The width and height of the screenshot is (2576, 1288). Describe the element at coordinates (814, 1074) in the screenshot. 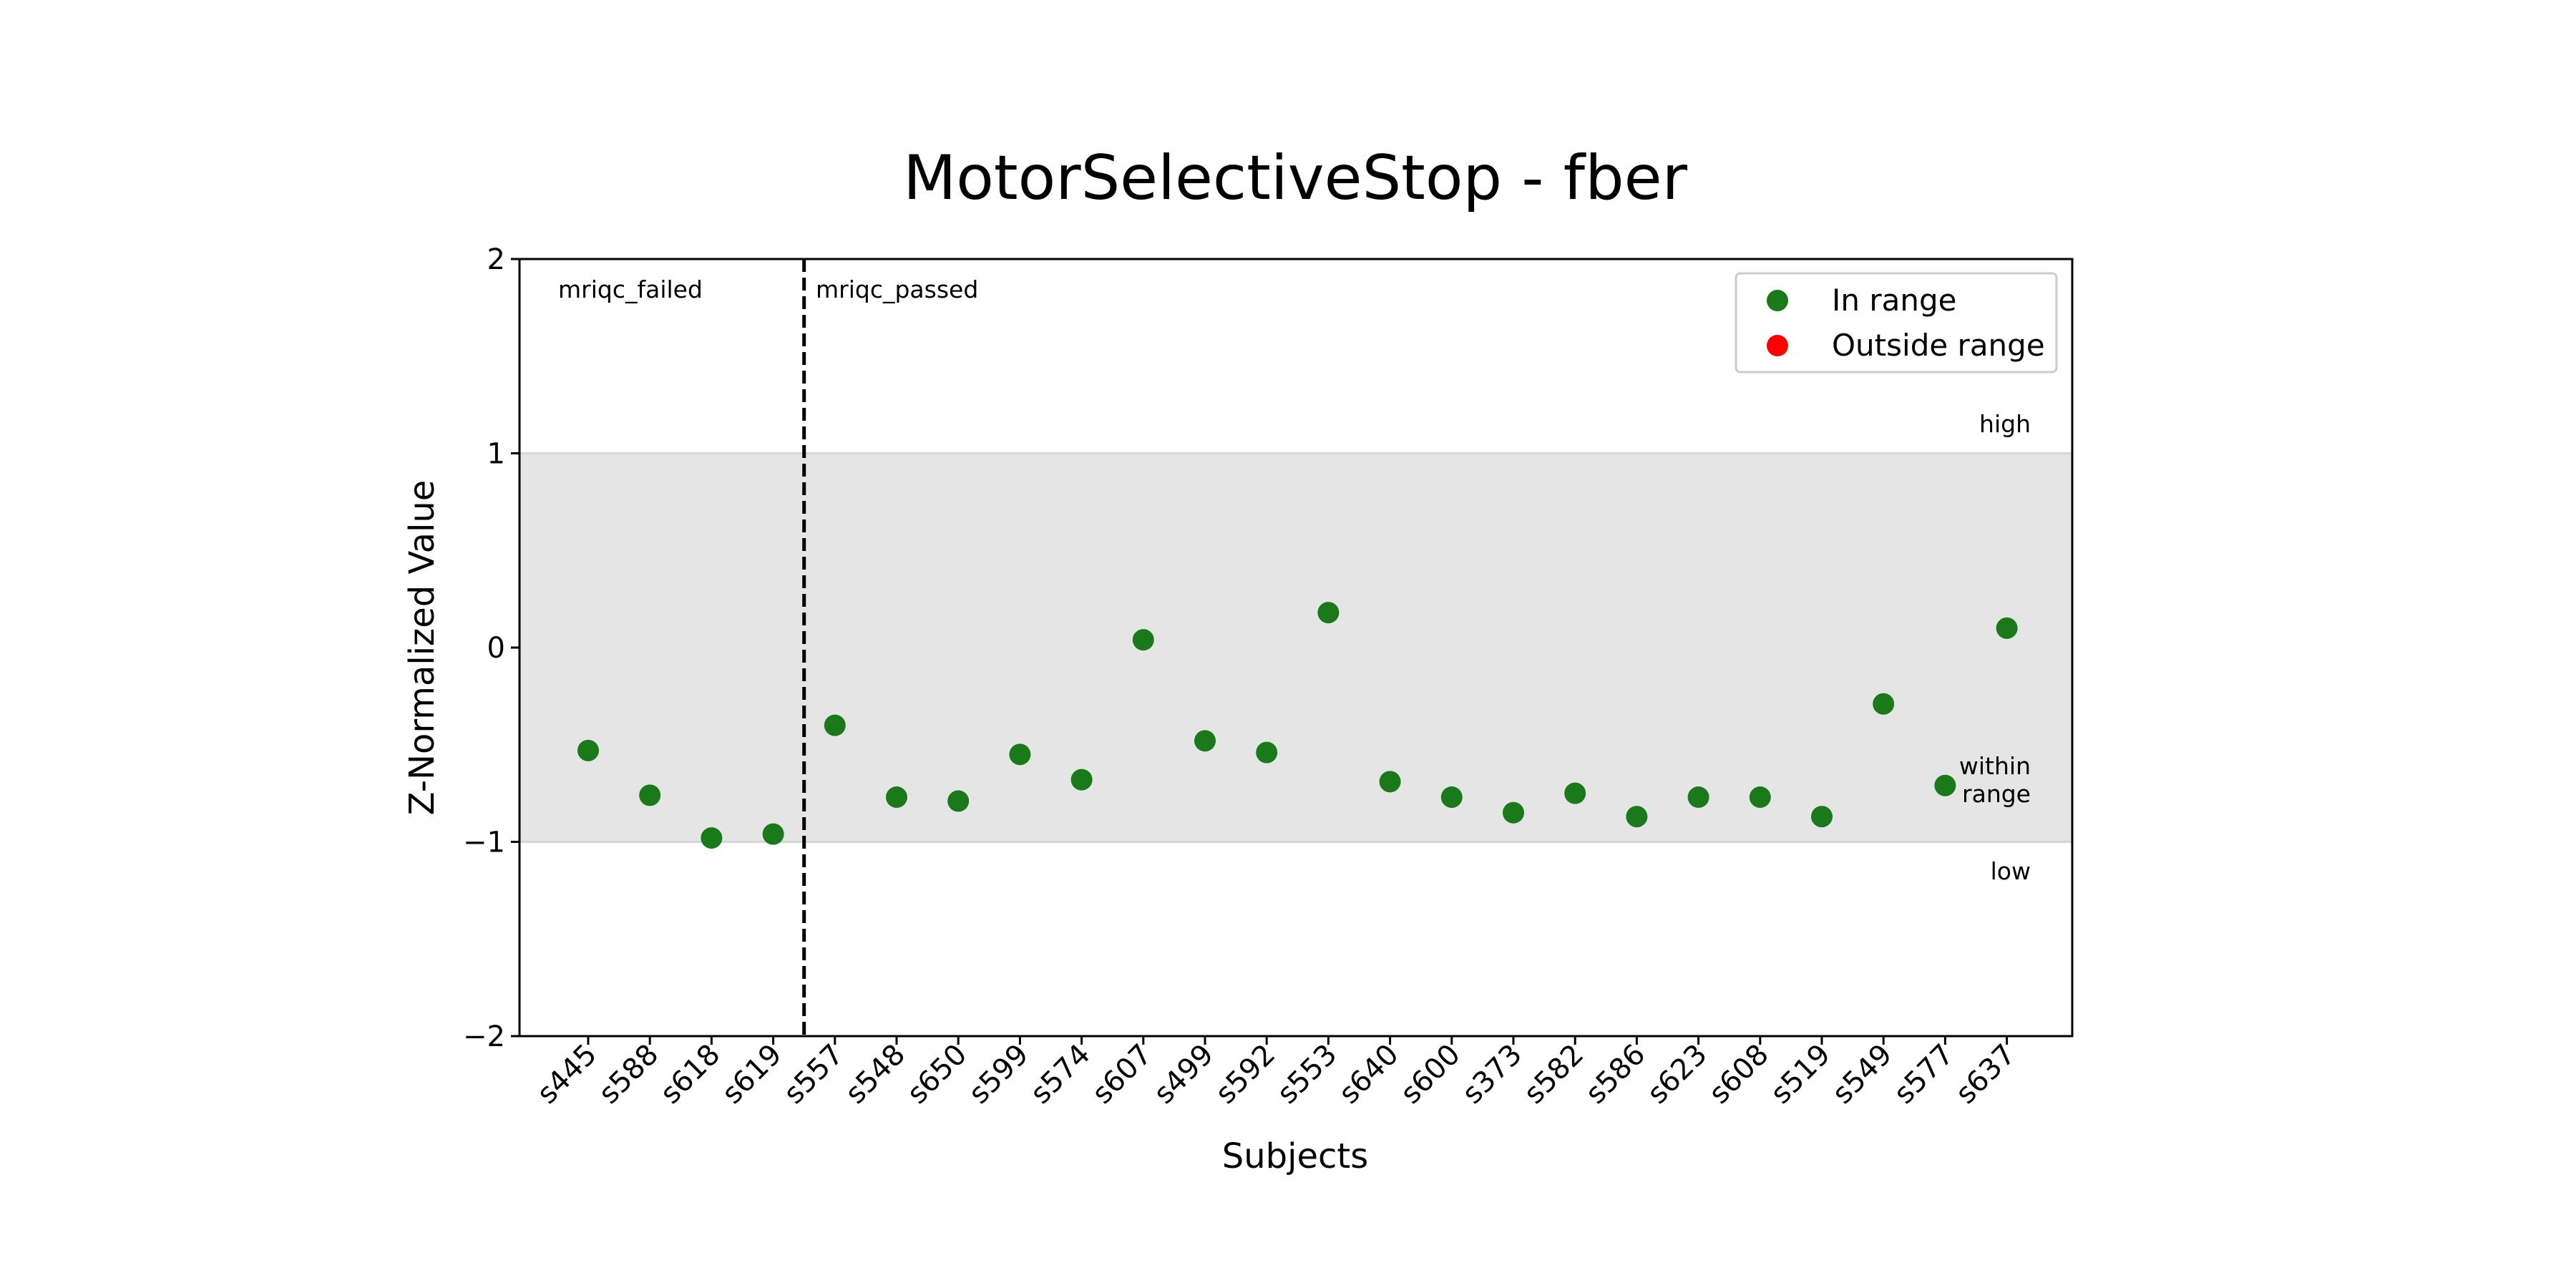

I see `x-tick-label: s557` at that location.